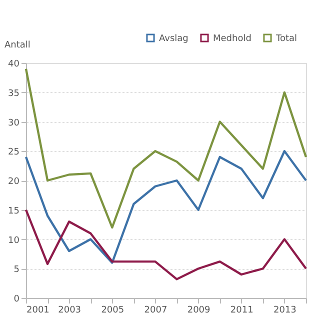 The width and height of the screenshot is (320, 320). I want to click on x-tick-label: 2003, so click(70, 311).